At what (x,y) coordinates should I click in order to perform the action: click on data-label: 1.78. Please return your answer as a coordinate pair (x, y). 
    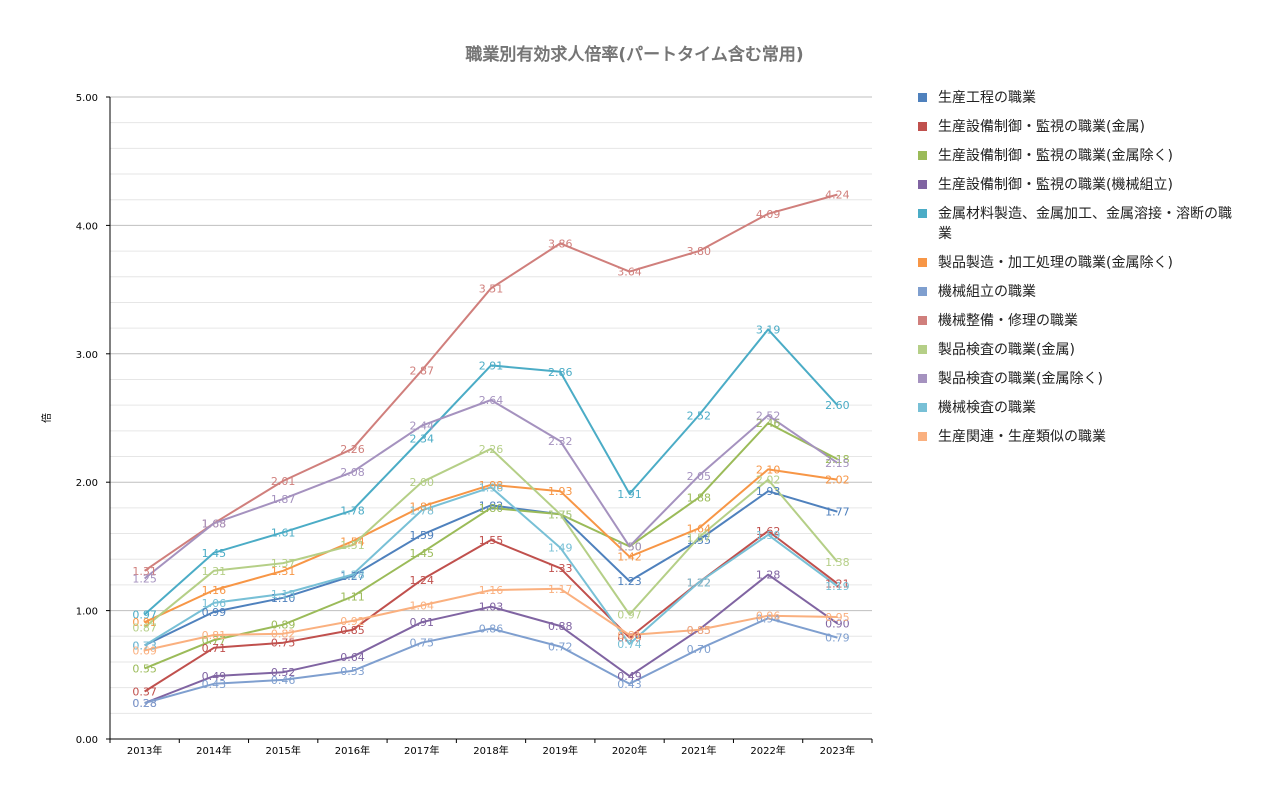
    Looking at the image, I should click on (421, 510).